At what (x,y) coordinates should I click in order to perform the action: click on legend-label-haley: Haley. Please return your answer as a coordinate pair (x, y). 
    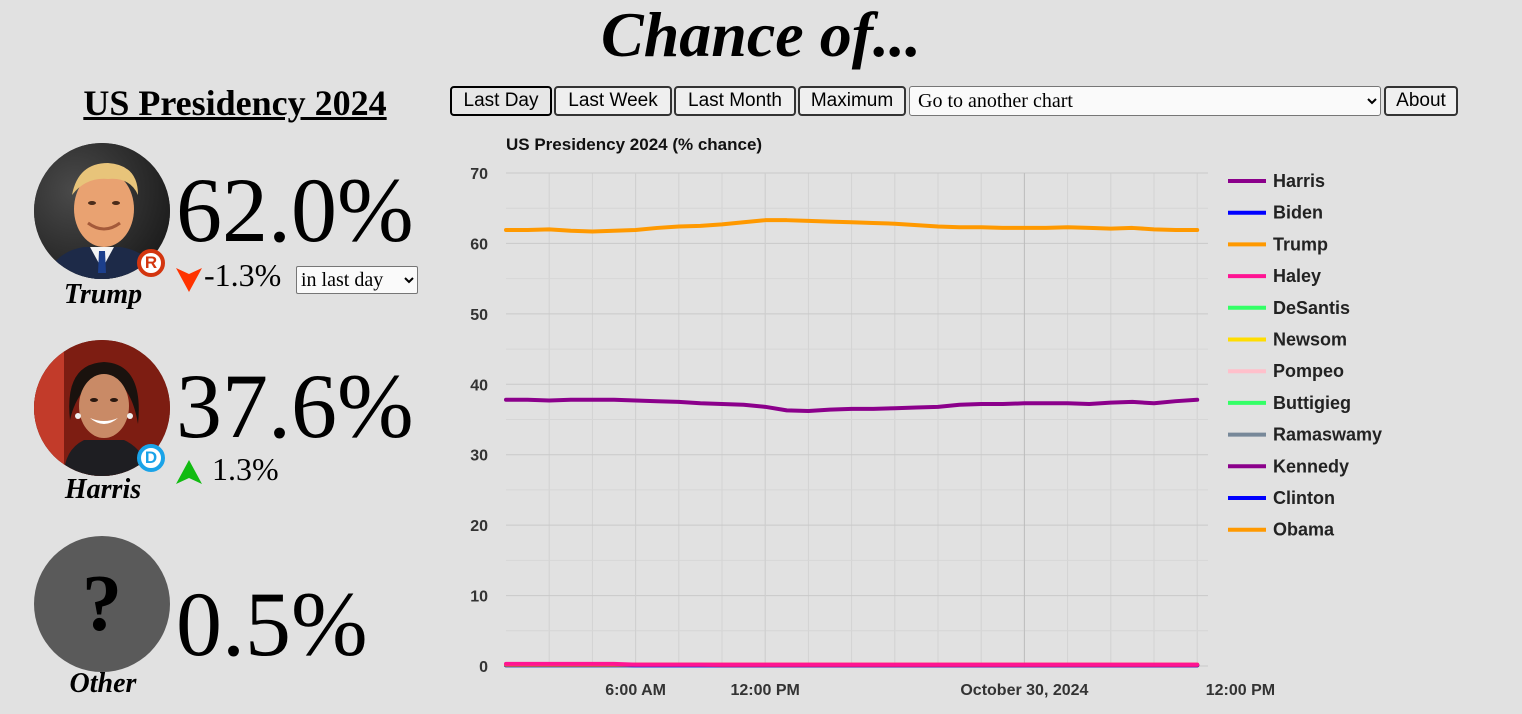
    Looking at the image, I should click on (1297, 276).